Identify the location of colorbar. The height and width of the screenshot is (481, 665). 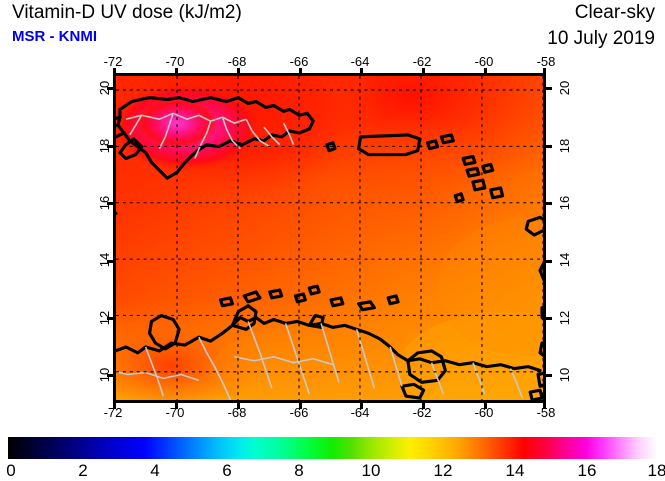
(332, 448).